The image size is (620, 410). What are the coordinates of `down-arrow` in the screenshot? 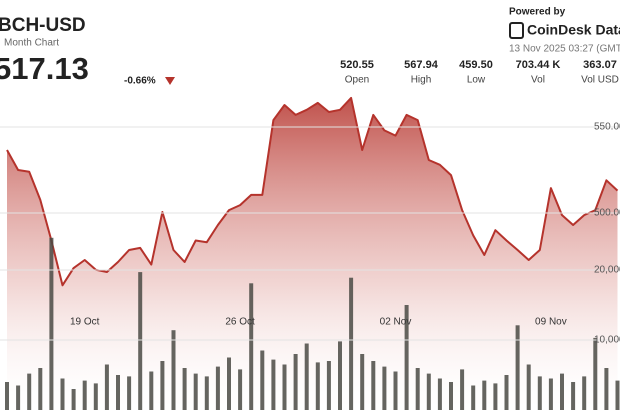 It's located at (170, 81).